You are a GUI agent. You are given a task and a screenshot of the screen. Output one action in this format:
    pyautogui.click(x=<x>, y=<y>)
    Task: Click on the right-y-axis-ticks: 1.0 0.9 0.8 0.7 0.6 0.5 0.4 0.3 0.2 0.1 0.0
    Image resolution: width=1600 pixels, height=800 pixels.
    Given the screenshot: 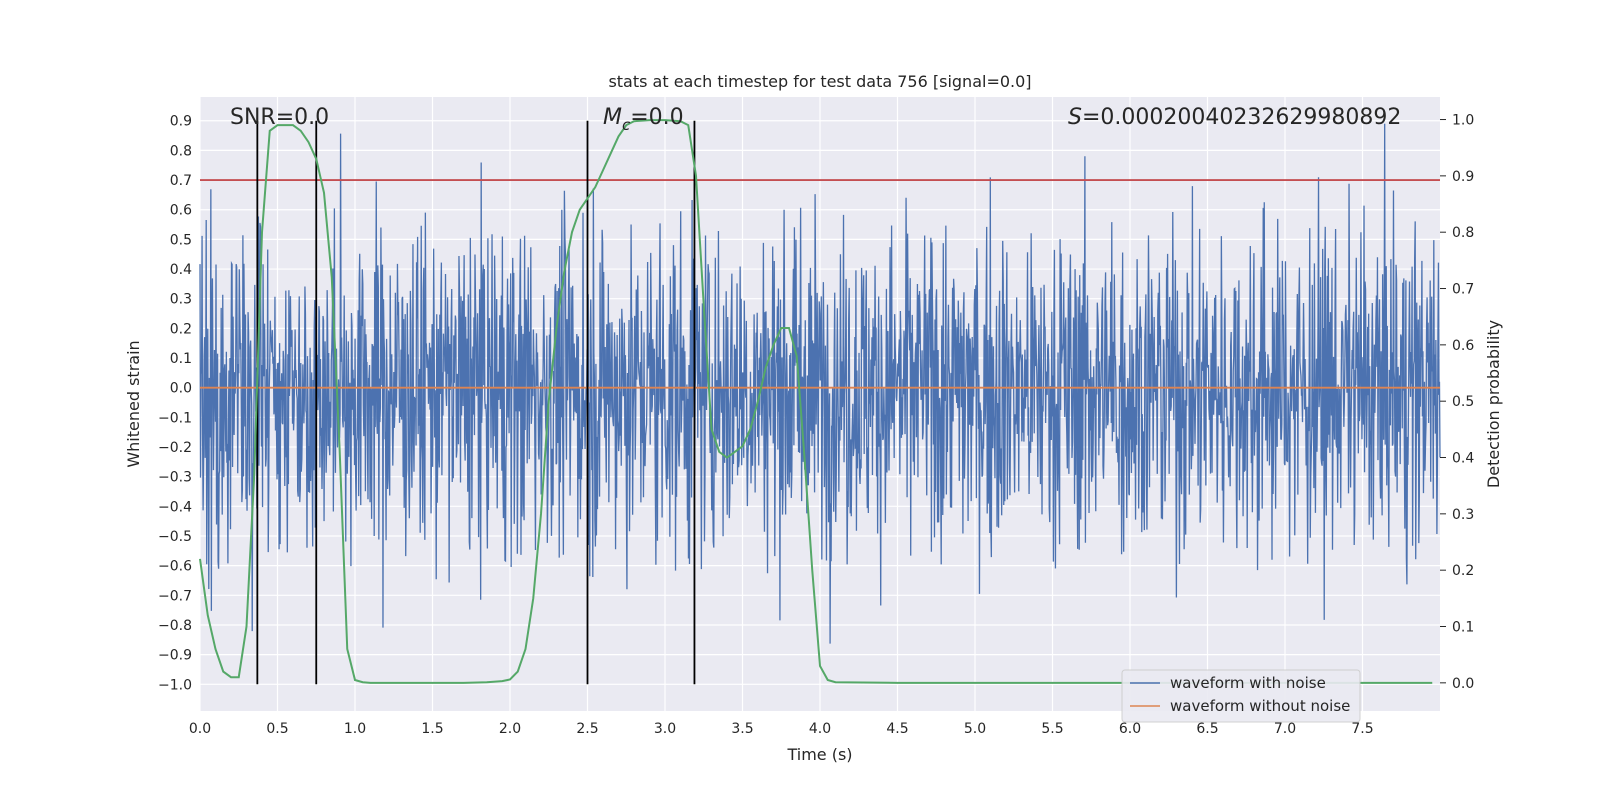 What is the action you would take?
    pyautogui.click(x=1457, y=402)
    